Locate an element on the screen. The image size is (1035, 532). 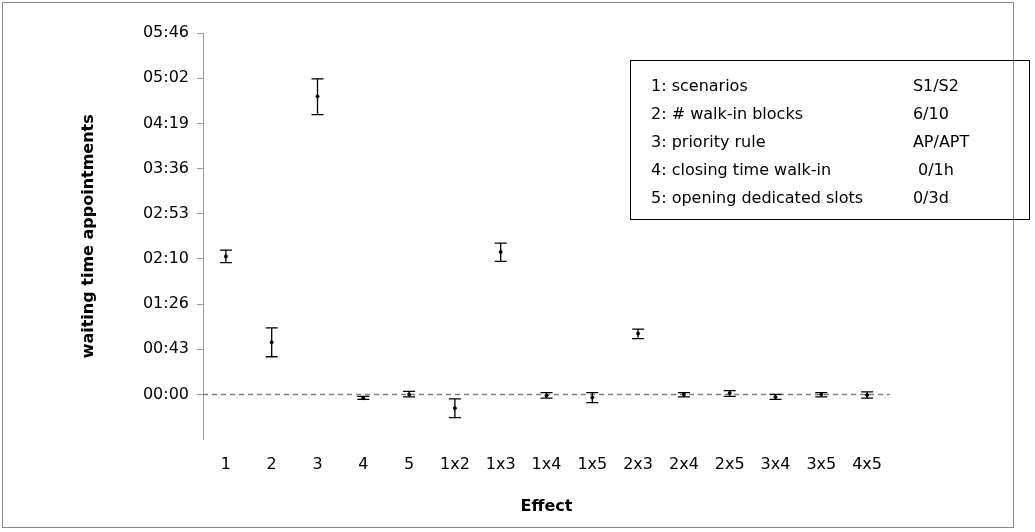
text: 6/10 is located at coordinates (930, 113).